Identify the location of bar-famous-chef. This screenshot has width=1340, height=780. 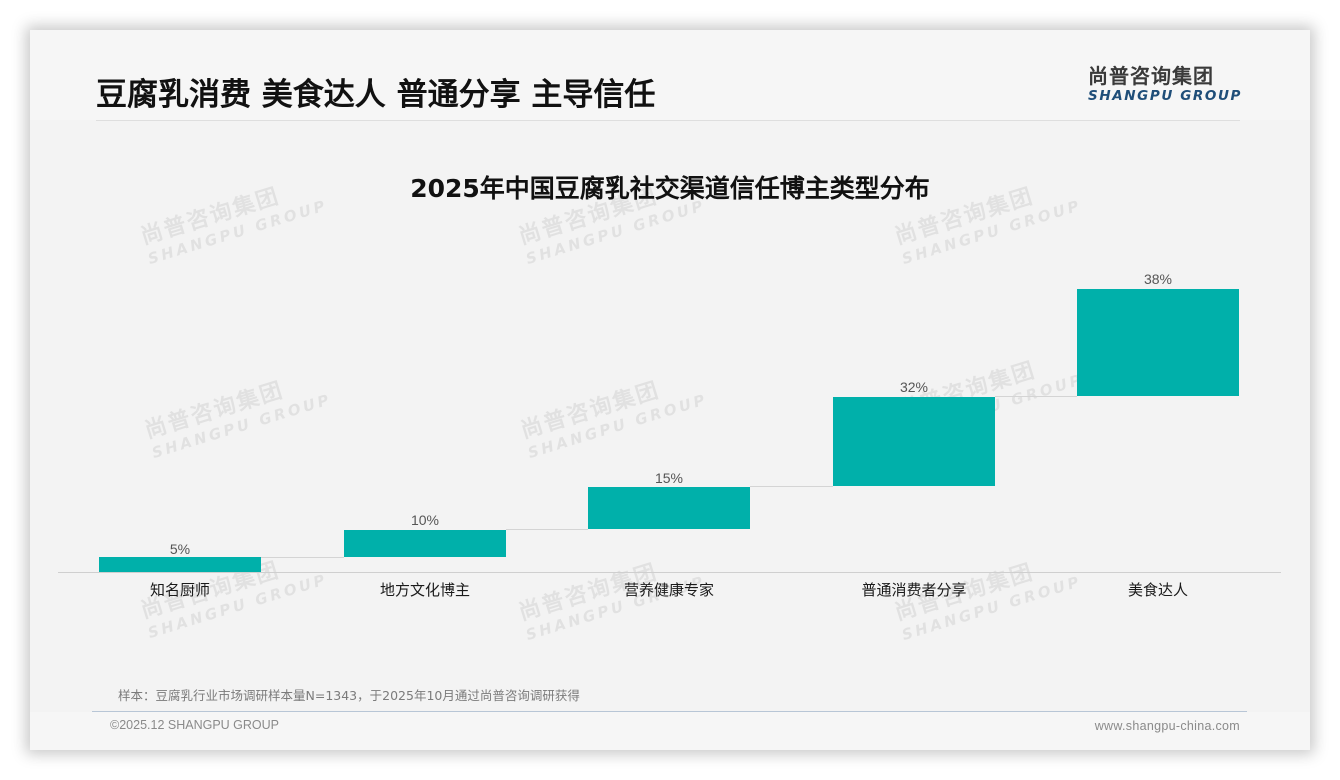
(180, 564).